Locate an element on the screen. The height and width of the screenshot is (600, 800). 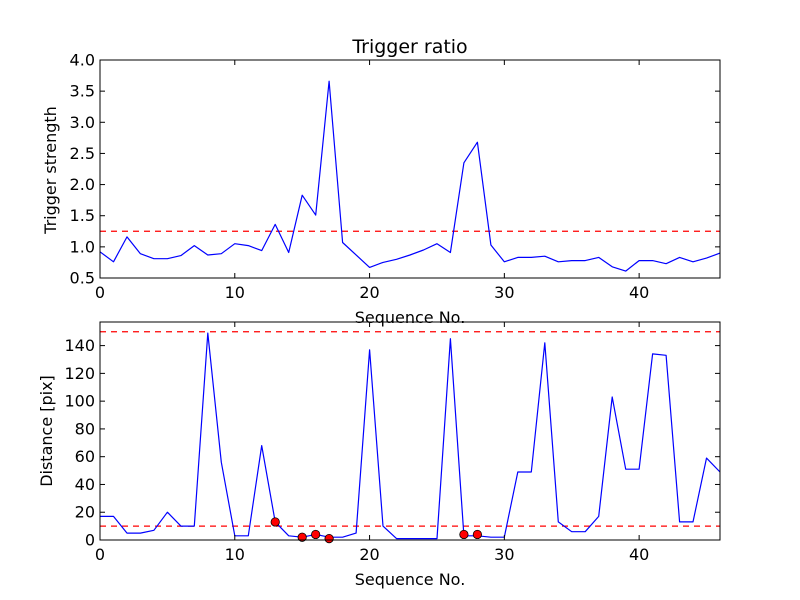
y-tick-label: 40 is located at coordinates (85, 484).